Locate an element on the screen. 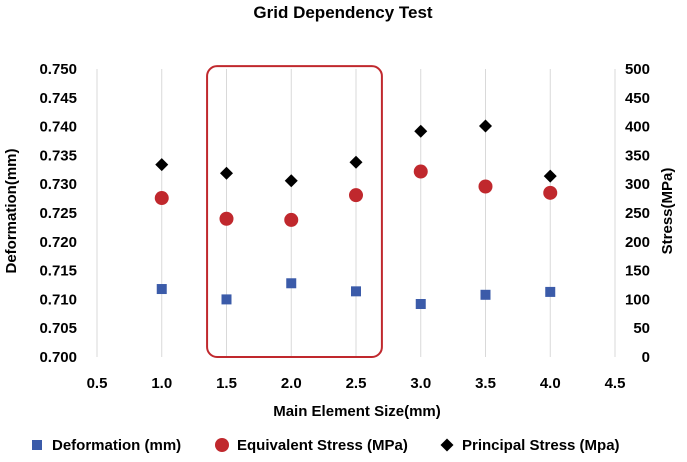 This screenshot has height=462, width=687. y2-tick-label: 200 is located at coordinates (637, 242).